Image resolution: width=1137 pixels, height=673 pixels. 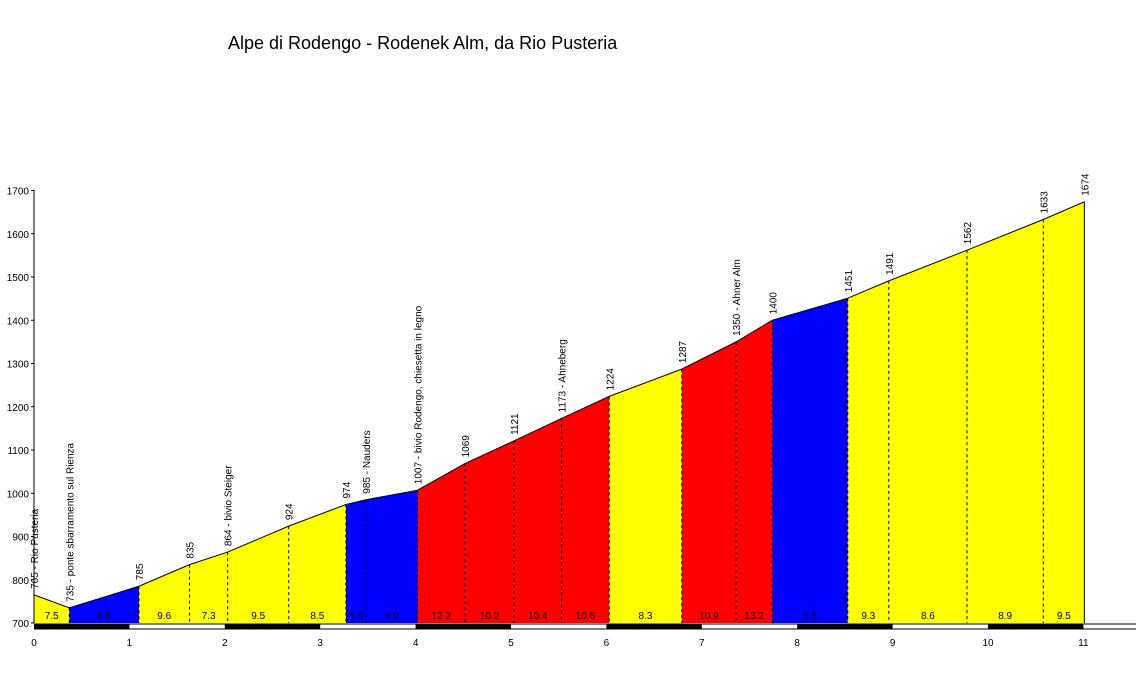 I want to click on y-tick-label: 1000, so click(x=18, y=494).